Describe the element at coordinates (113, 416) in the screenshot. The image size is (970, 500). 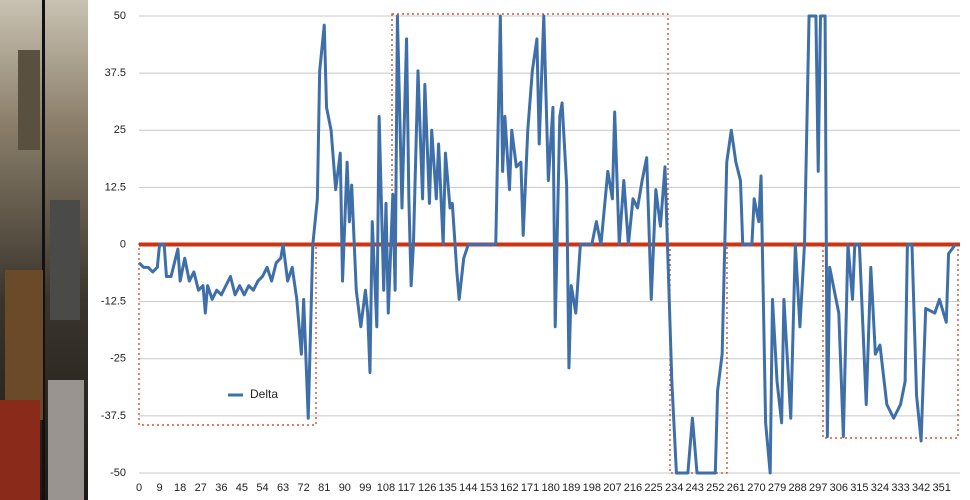
I see `y-tick-label: -37.5` at that location.